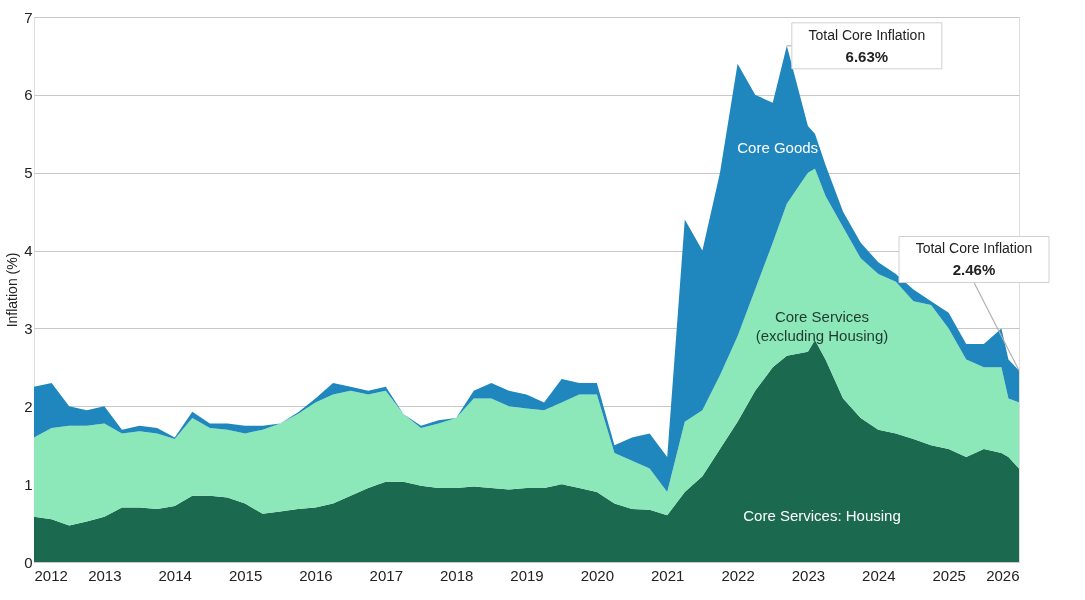 This screenshot has height=600, width=1085. I want to click on x-tick-label: 2014, so click(175, 575).